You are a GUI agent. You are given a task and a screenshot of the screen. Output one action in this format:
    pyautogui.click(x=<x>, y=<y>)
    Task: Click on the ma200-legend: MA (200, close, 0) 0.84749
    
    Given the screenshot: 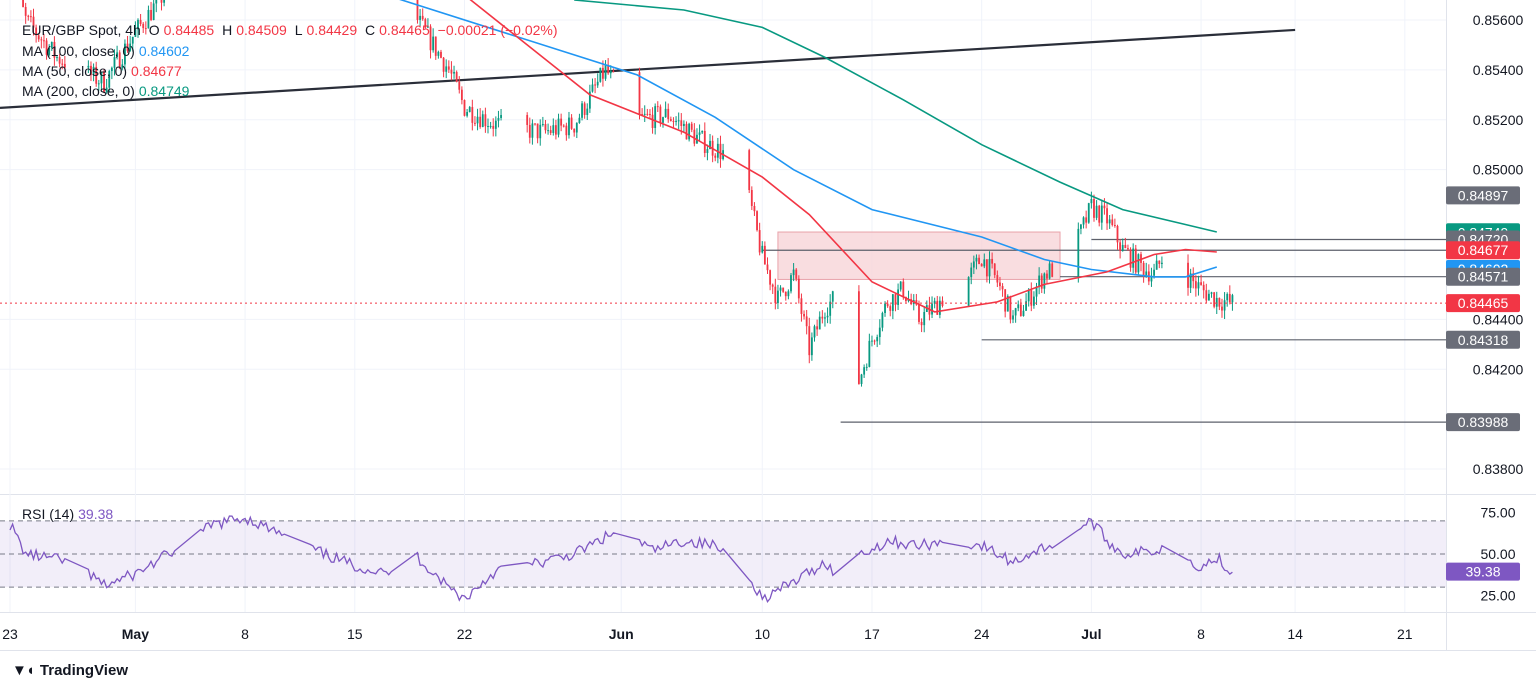 What is the action you would take?
    pyautogui.click(x=107, y=91)
    